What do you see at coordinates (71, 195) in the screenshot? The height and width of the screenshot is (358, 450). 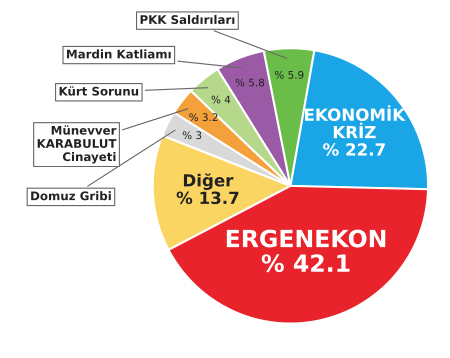 I see `slice-label: Domuz Gribi` at bounding box center [71, 195].